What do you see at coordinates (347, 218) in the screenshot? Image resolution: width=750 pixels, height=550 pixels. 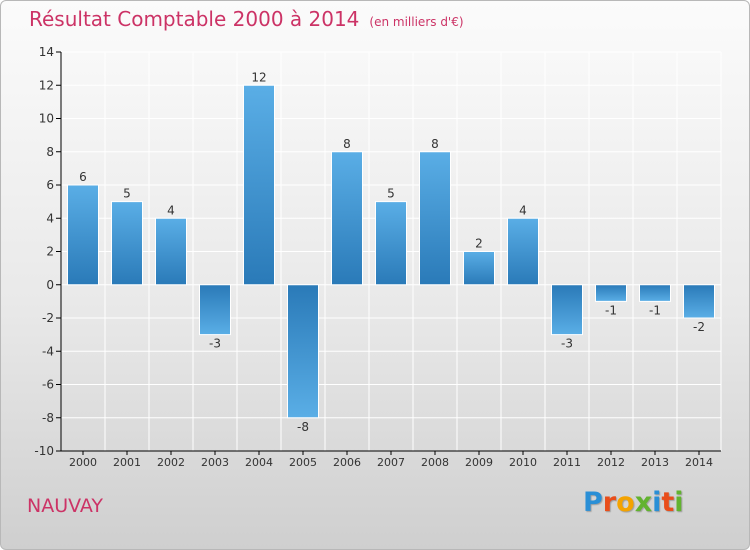 I see `bar-2006` at bounding box center [347, 218].